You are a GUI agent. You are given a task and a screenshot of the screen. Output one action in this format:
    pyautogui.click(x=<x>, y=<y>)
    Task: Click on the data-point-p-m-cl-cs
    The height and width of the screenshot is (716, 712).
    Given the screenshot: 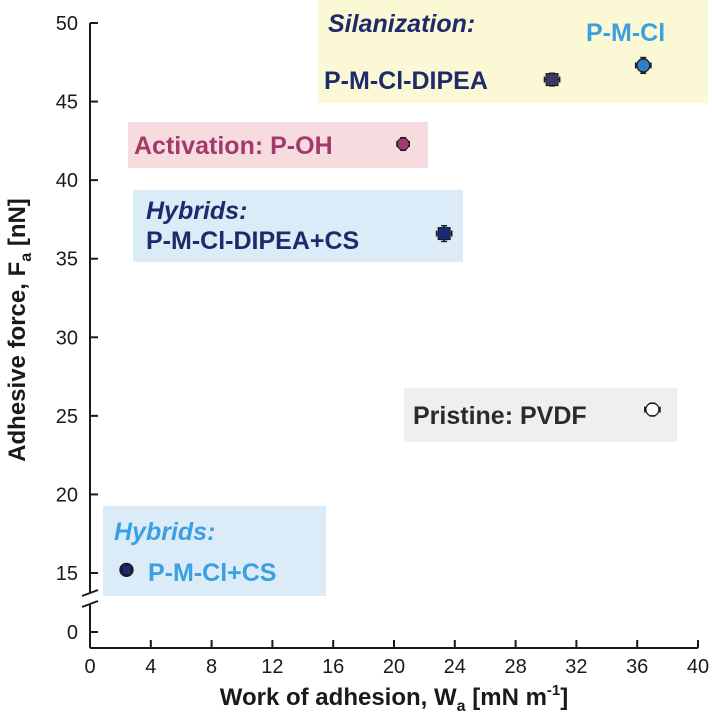 What is the action you would take?
    pyautogui.click(x=126, y=570)
    